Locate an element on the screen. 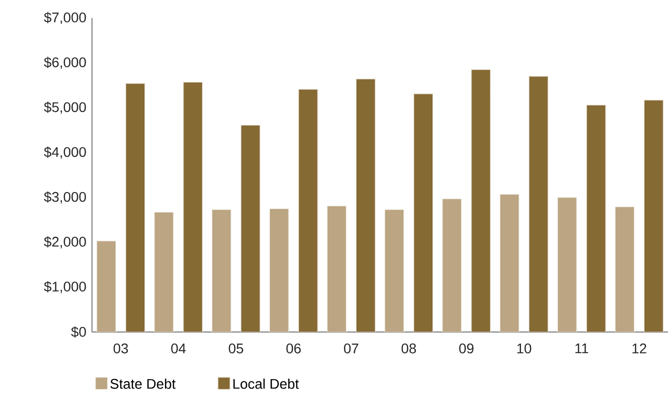 This screenshot has height=404, width=670. legend-label: State Debt is located at coordinates (143, 383).